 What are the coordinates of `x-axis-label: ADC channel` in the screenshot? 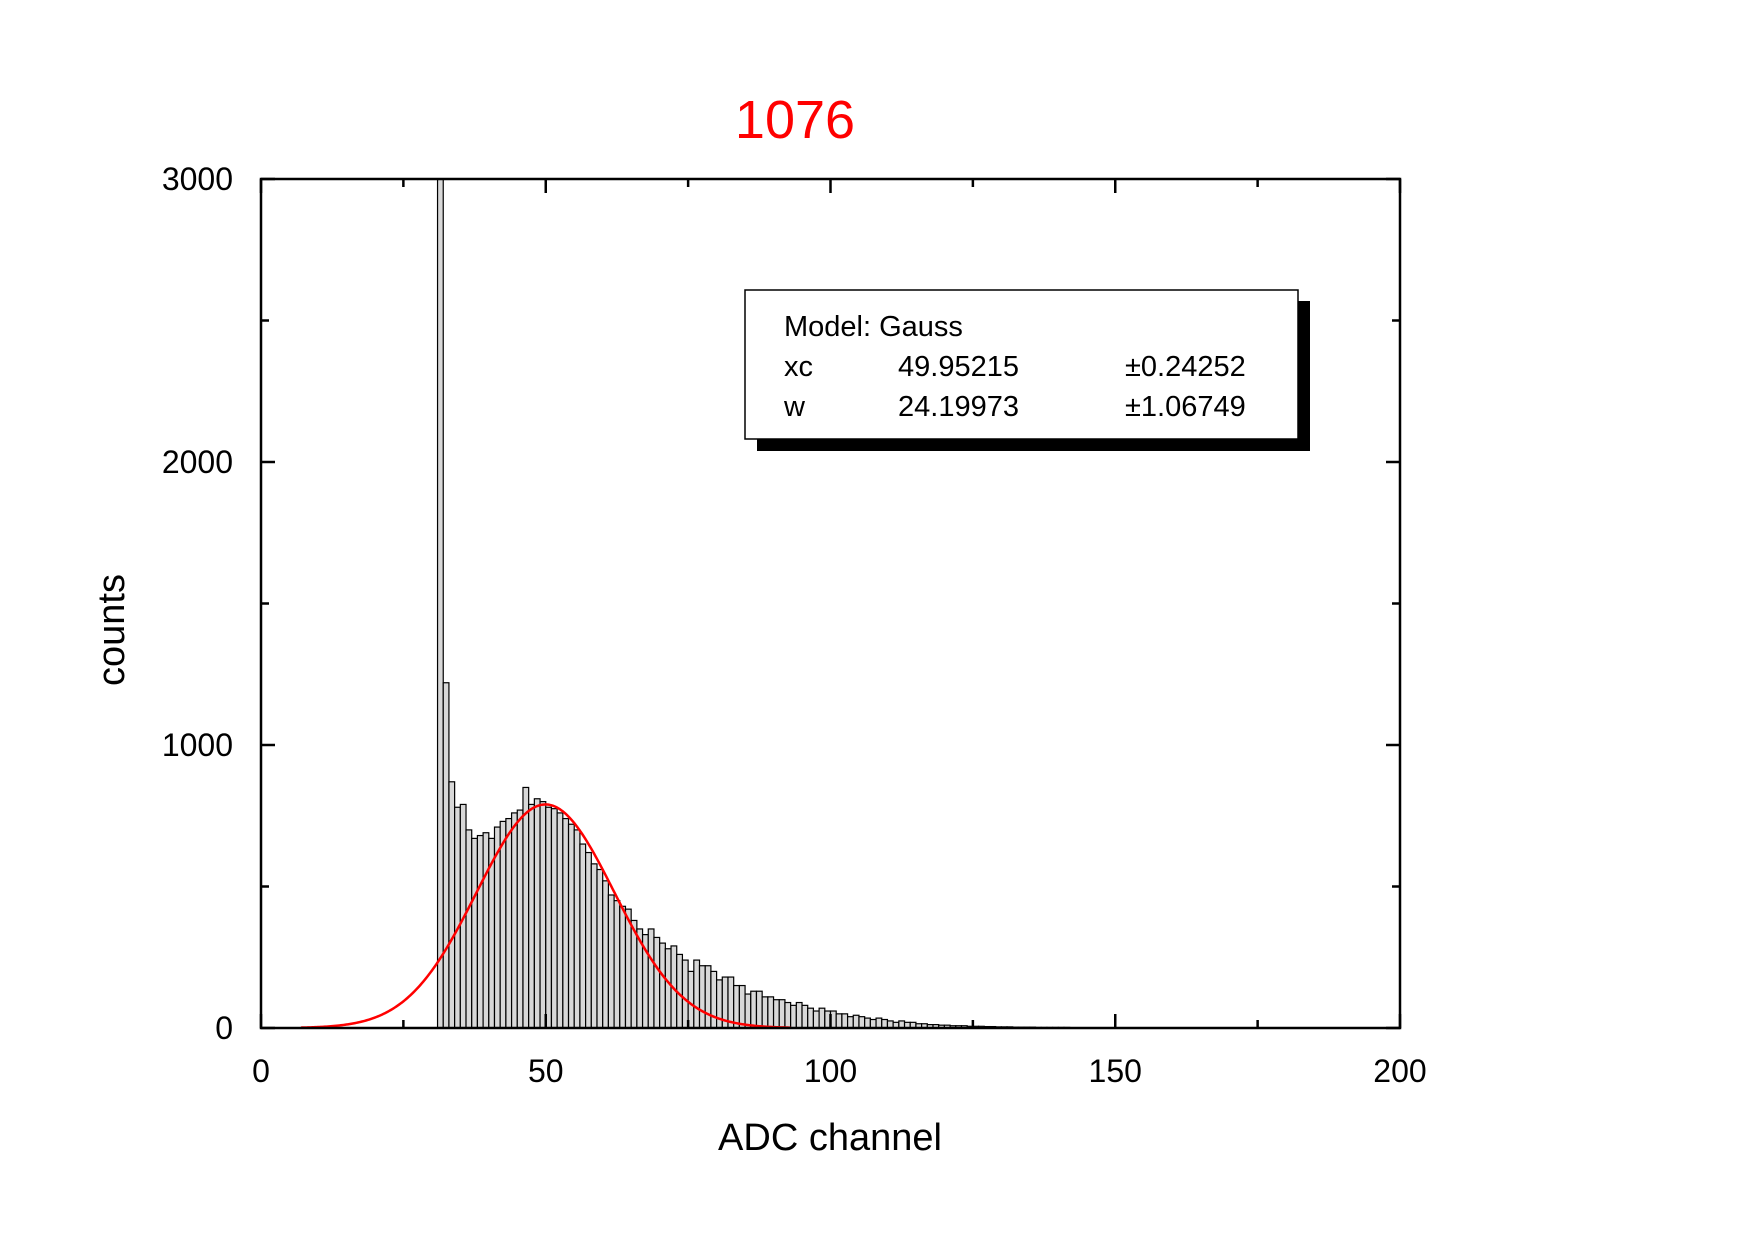 It's located at (830, 1138).